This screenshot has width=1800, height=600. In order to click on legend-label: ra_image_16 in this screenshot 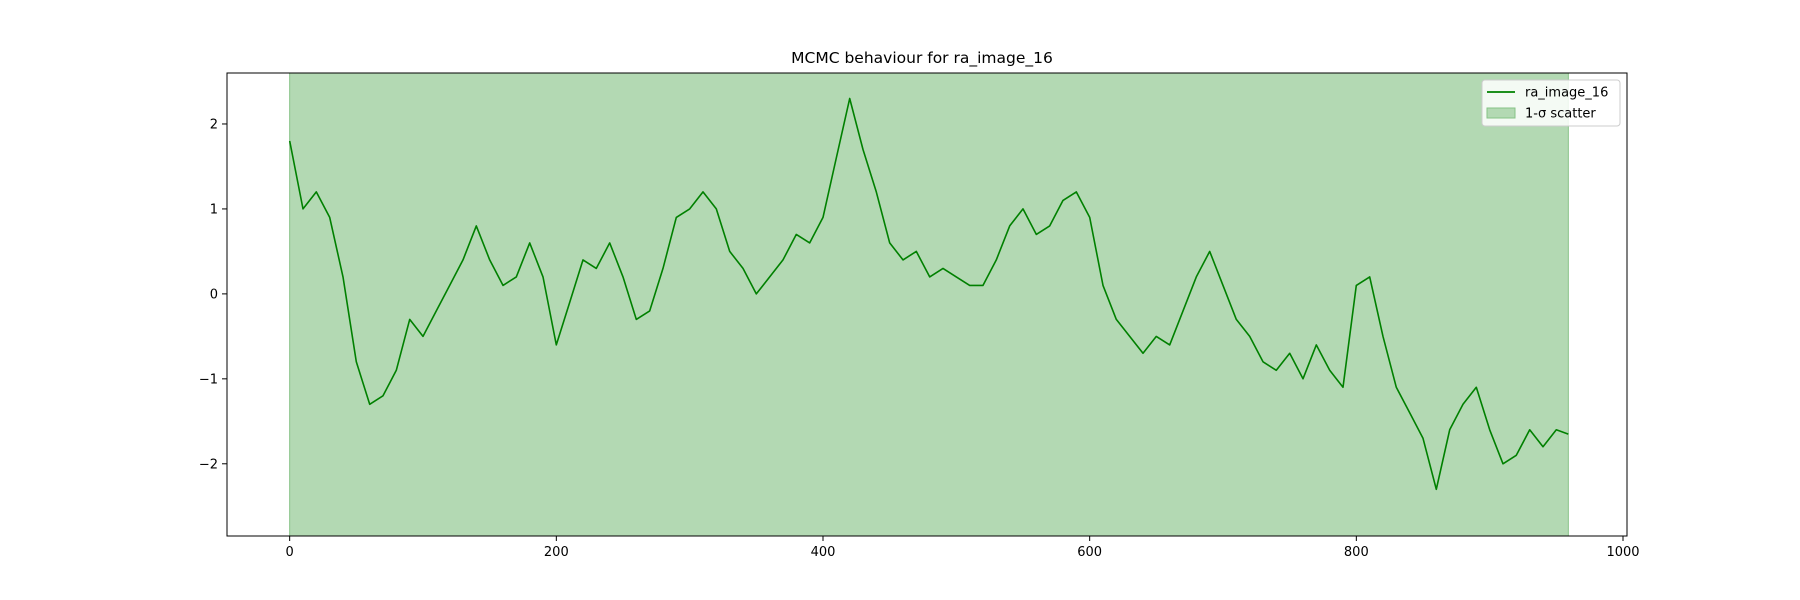, I will do `click(1566, 93)`.